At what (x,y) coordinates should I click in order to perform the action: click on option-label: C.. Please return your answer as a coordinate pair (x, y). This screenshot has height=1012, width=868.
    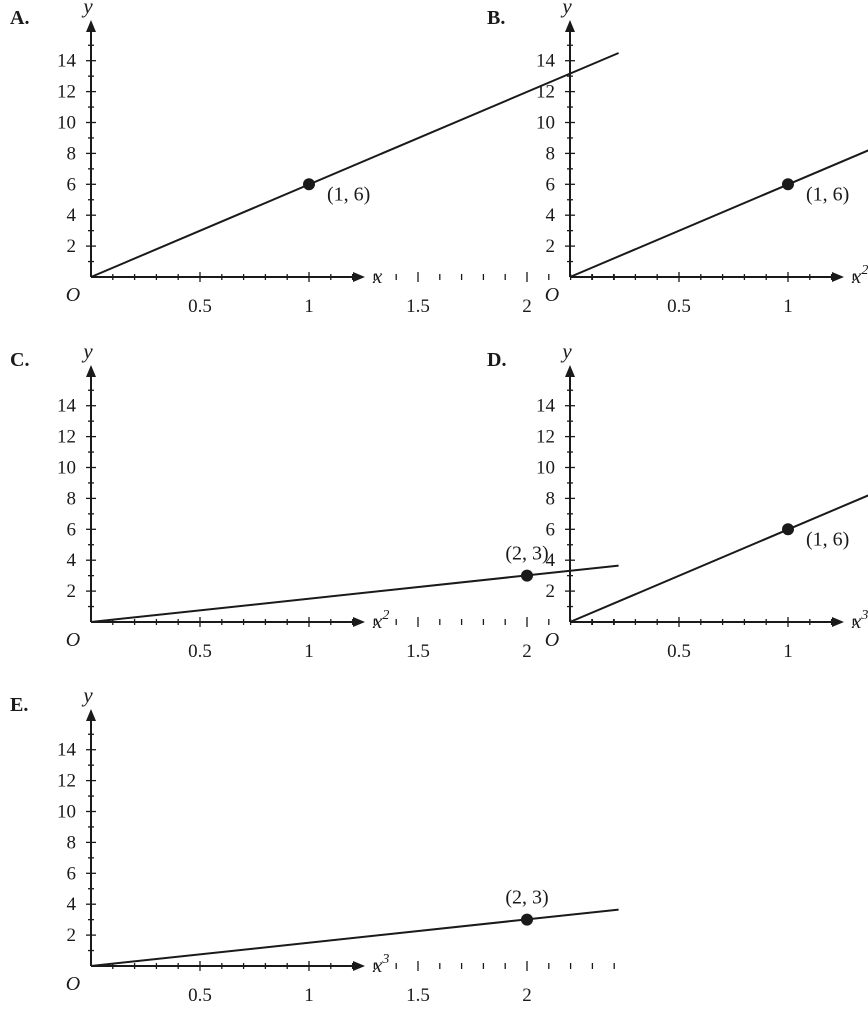
    Looking at the image, I should click on (19, 360).